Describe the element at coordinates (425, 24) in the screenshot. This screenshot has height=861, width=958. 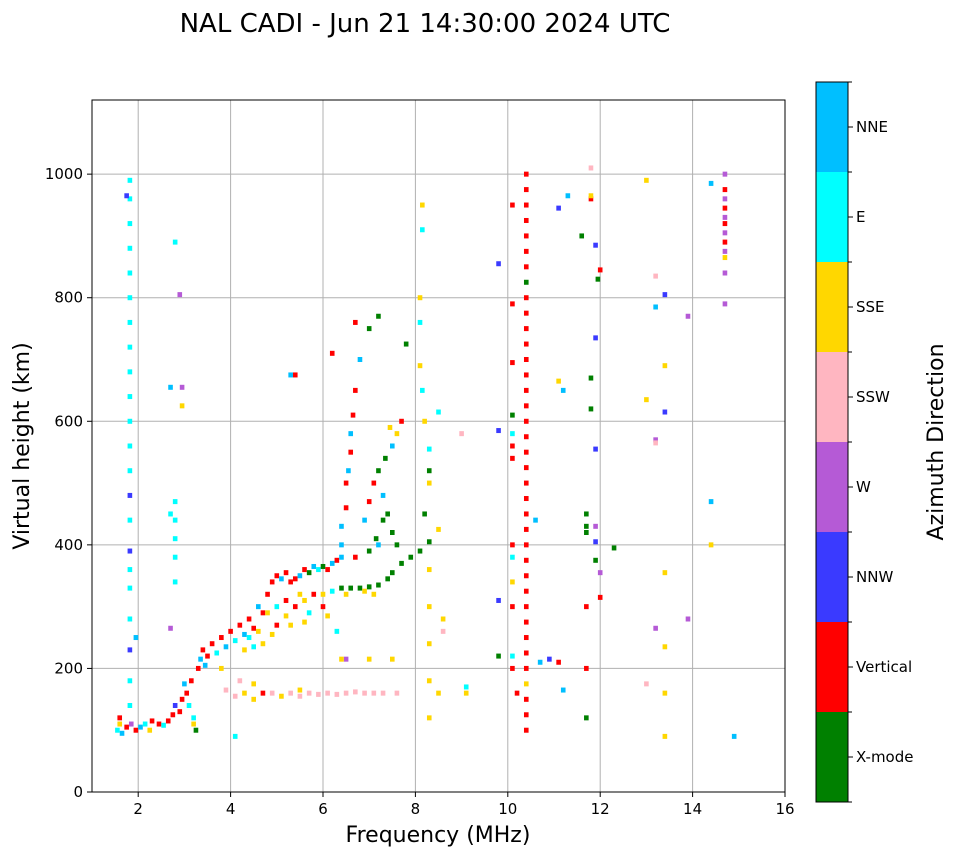
I see `chart-title: NAL CADI - Jun 21 14:30:00 2024 UTC` at that location.